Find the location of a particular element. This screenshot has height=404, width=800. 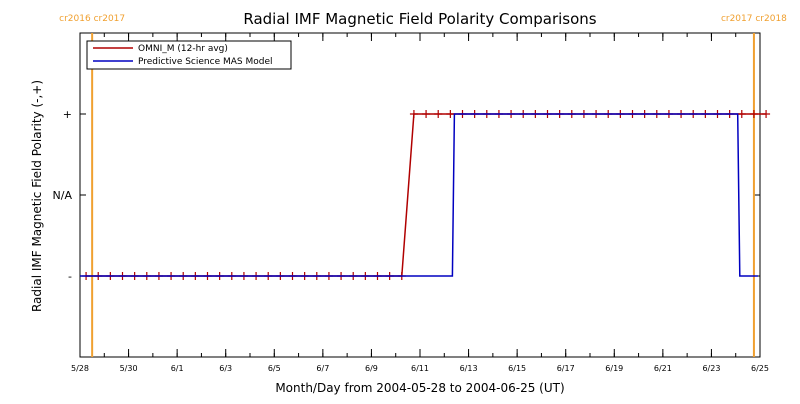

x-tick-label: 6/15 is located at coordinates (517, 368).